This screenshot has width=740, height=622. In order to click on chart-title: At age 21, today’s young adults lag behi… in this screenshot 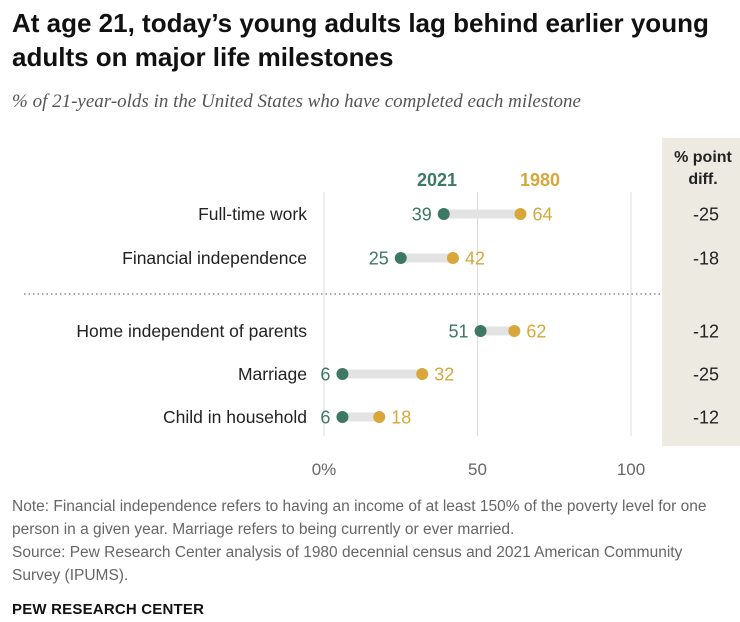, I will do `click(360, 40)`.